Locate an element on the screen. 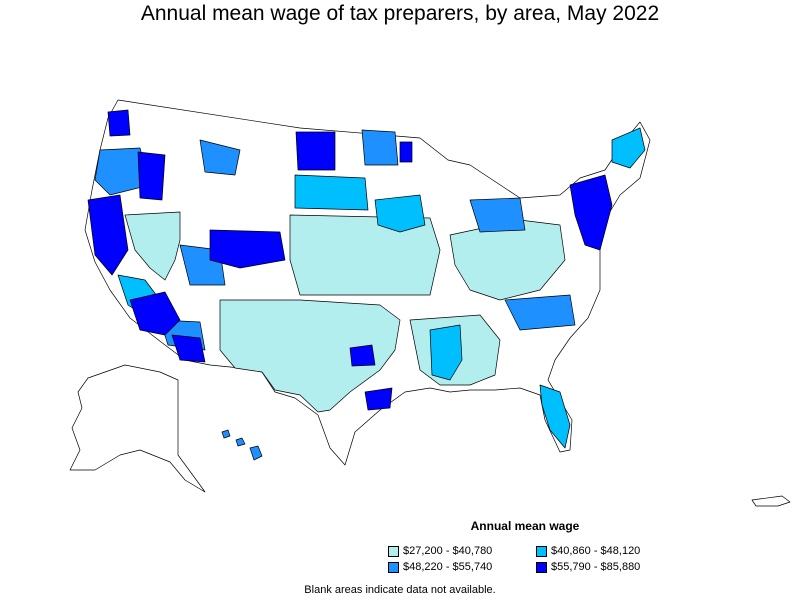  region-minnesota-east is located at coordinates (380, 147).